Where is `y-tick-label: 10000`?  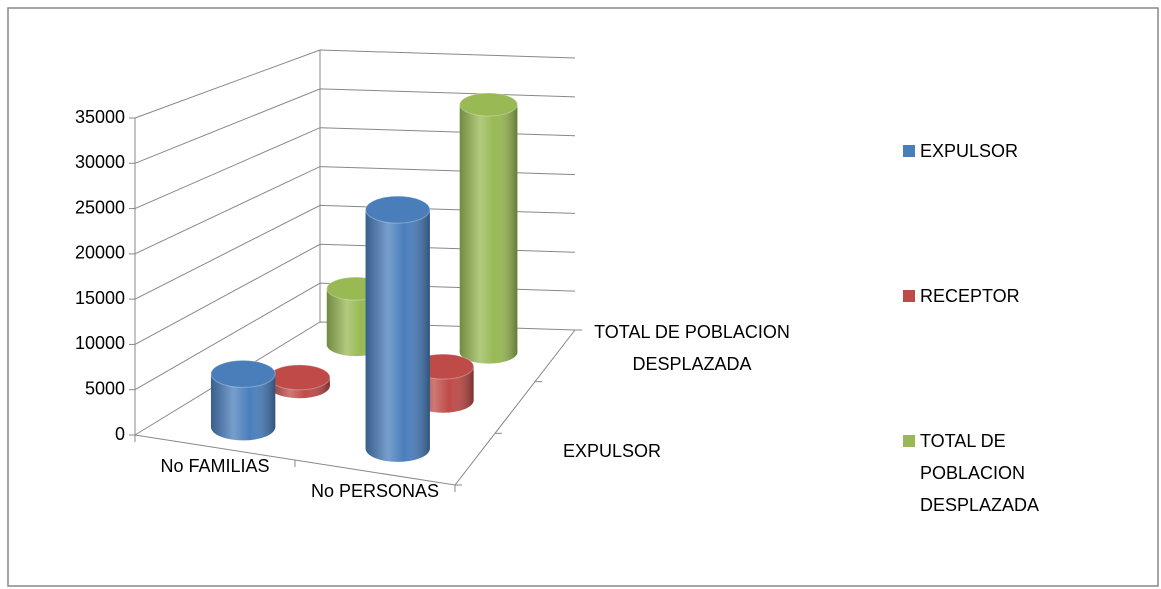
y-tick-label: 10000 is located at coordinates (100, 343).